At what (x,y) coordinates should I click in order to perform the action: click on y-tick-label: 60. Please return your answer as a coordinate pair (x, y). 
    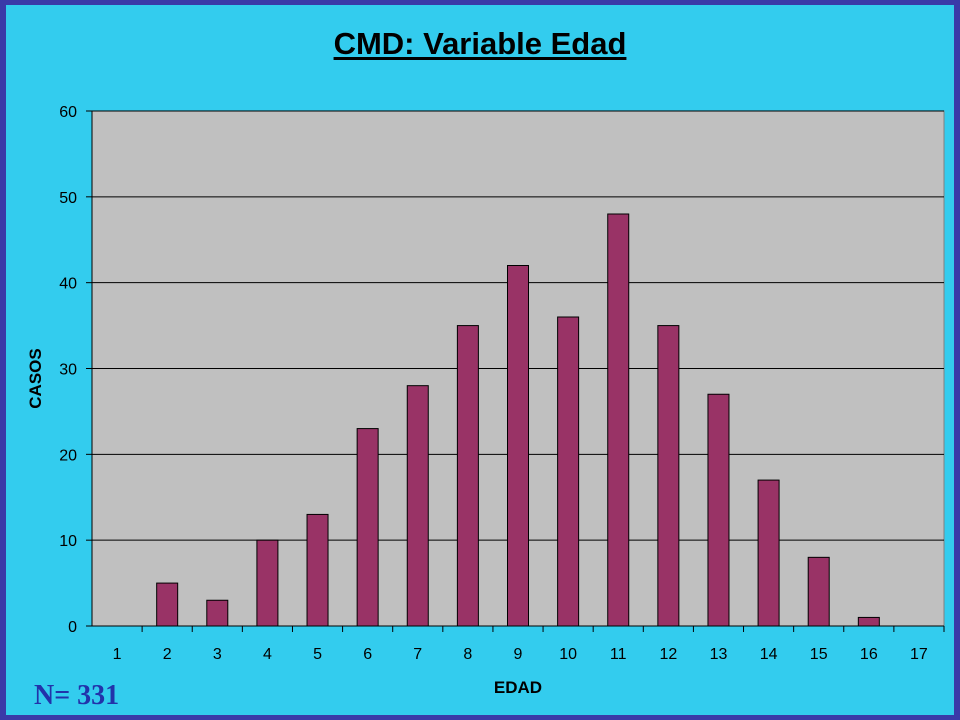
    Looking at the image, I should click on (68, 112).